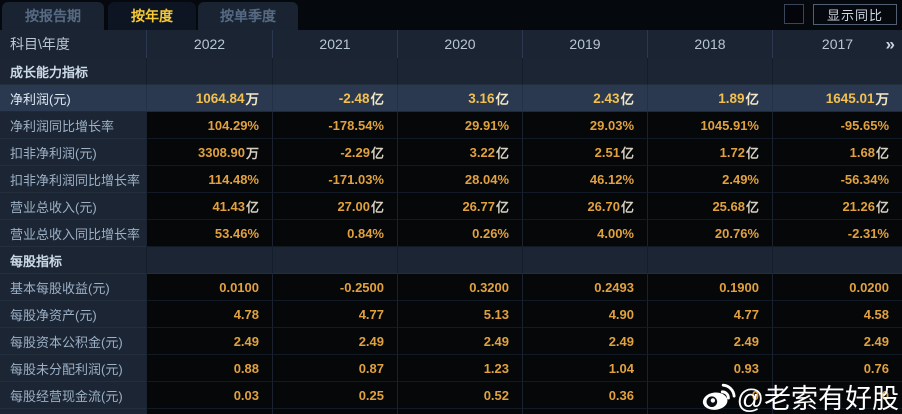  What do you see at coordinates (248, 16) in the screenshot?
I see `tab-by-single-quarter: 按单季度` at bounding box center [248, 16].